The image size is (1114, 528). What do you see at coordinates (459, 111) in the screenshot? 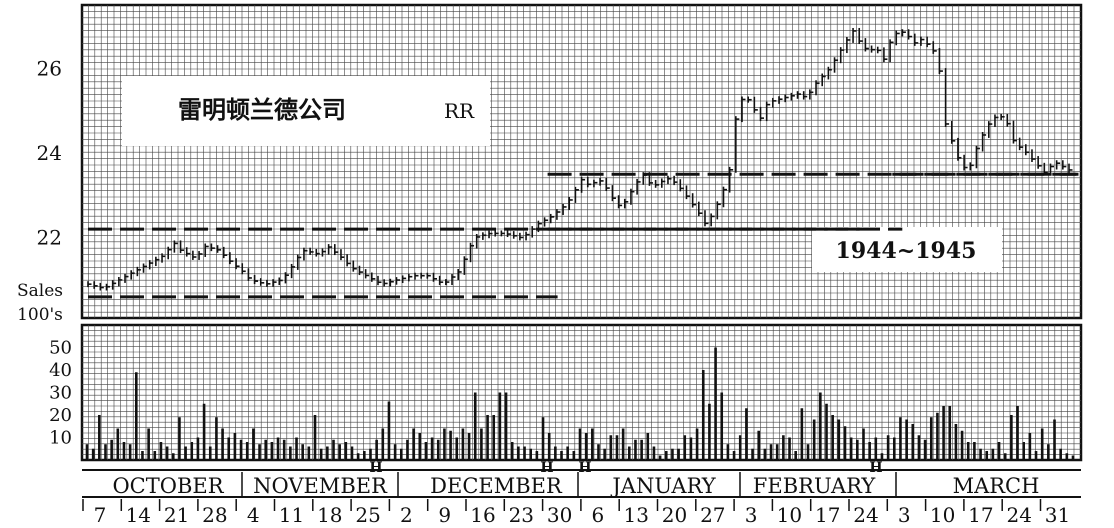
I see `chart-tag: RR` at bounding box center [459, 111].